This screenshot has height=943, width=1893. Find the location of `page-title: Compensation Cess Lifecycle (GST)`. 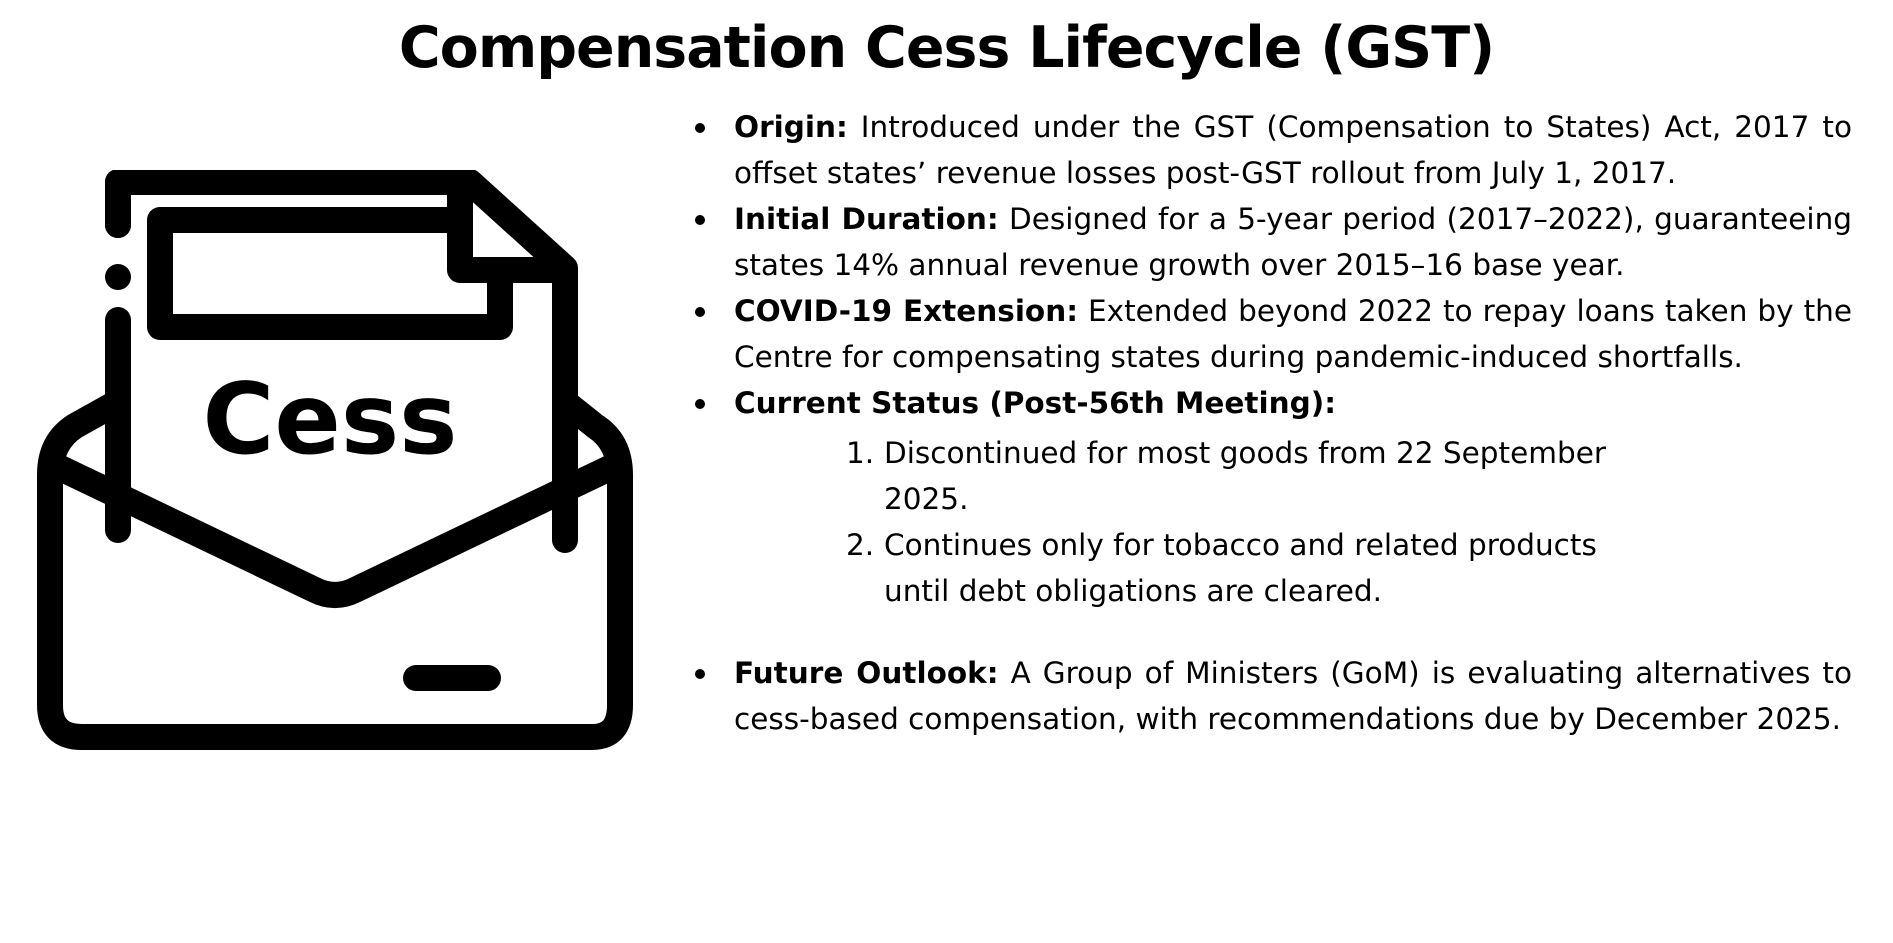

page-title: Compensation Cess Lifecycle (GST) is located at coordinates (946, 48).